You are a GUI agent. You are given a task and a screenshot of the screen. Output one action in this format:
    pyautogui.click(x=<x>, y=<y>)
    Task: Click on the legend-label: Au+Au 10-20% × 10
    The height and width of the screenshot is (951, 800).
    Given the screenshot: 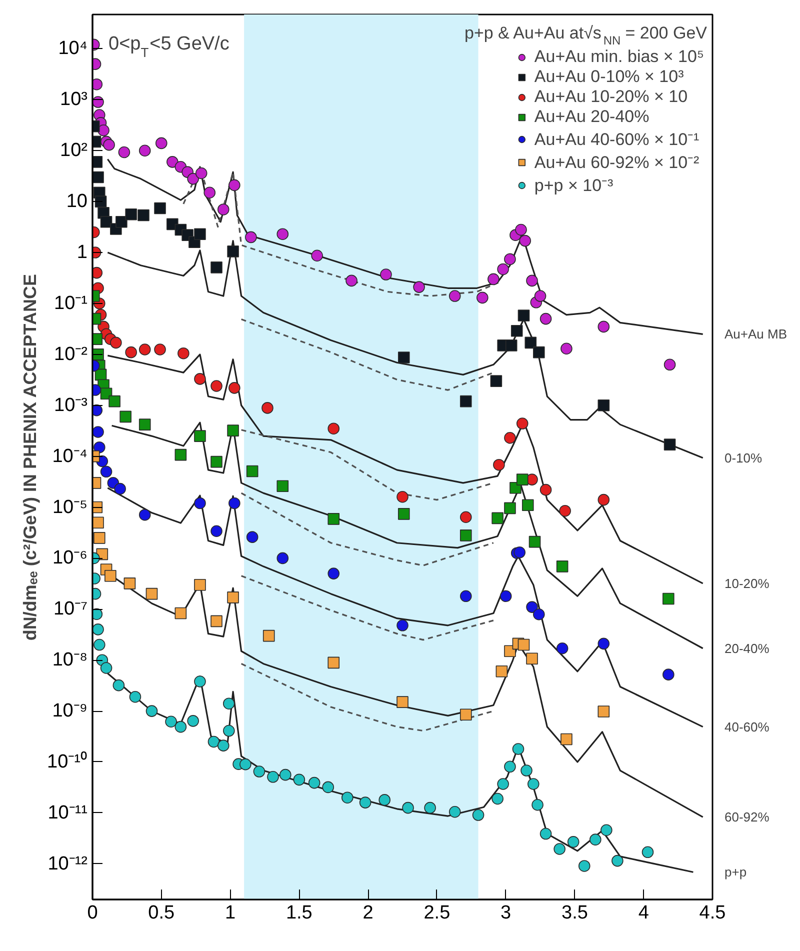 What is the action you would take?
    pyautogui.click(x=611, y=97)
    